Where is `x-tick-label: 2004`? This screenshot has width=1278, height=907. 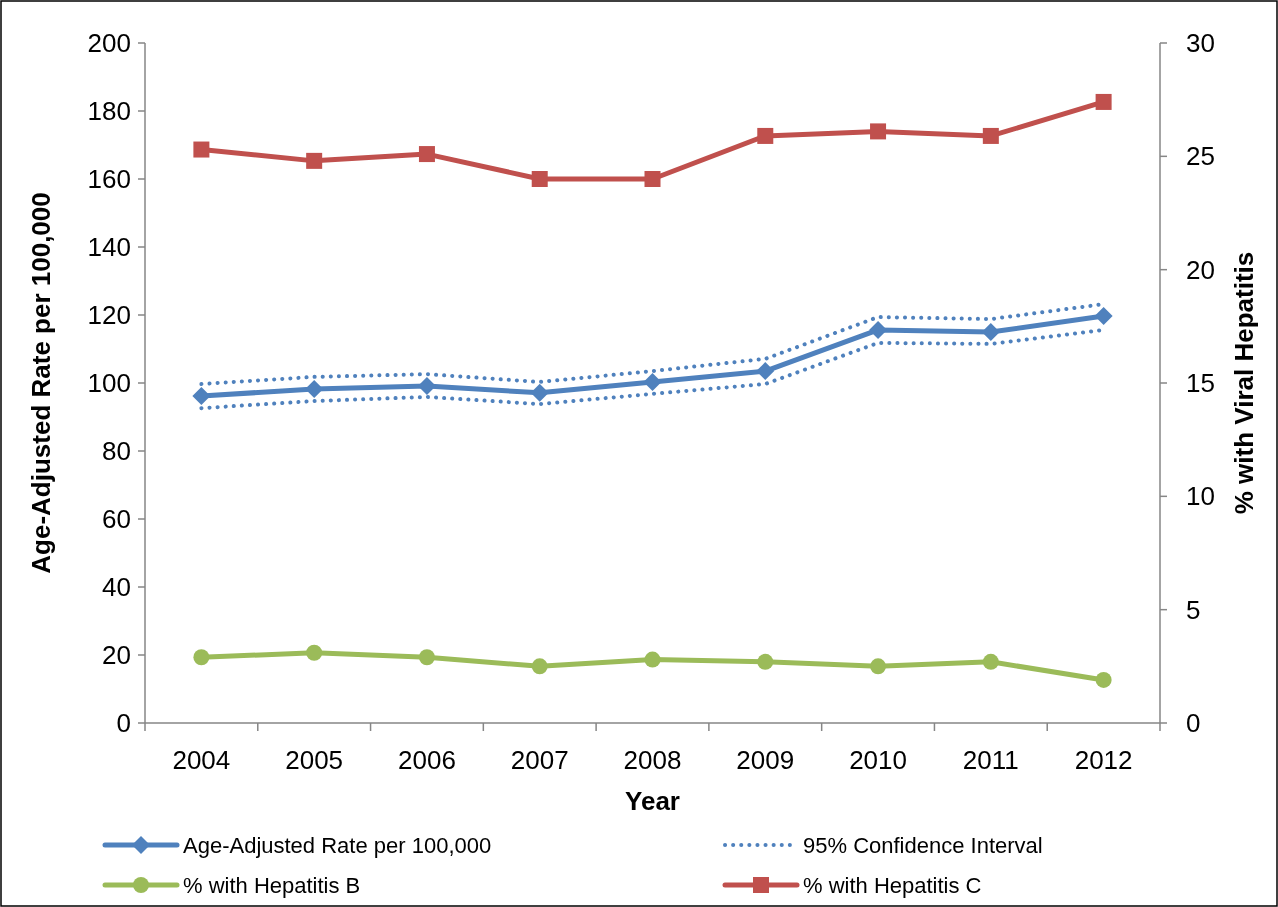
x-tick-label: 2004 is located at coordinates (201, 760).